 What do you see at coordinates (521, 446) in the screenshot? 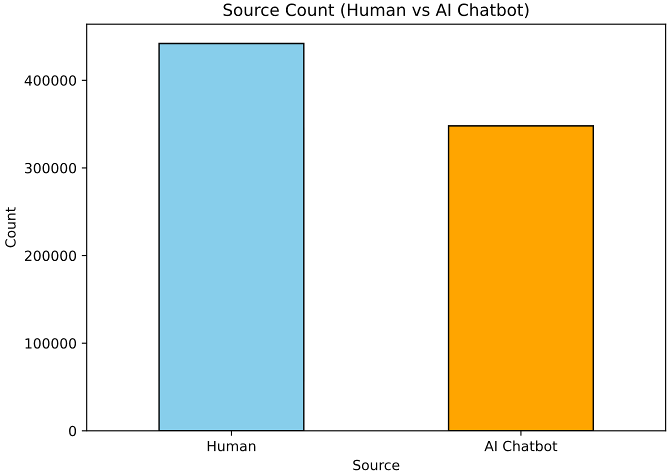
I see `x-tick-label: AI Chatbot` at bounding box center [521, 446].